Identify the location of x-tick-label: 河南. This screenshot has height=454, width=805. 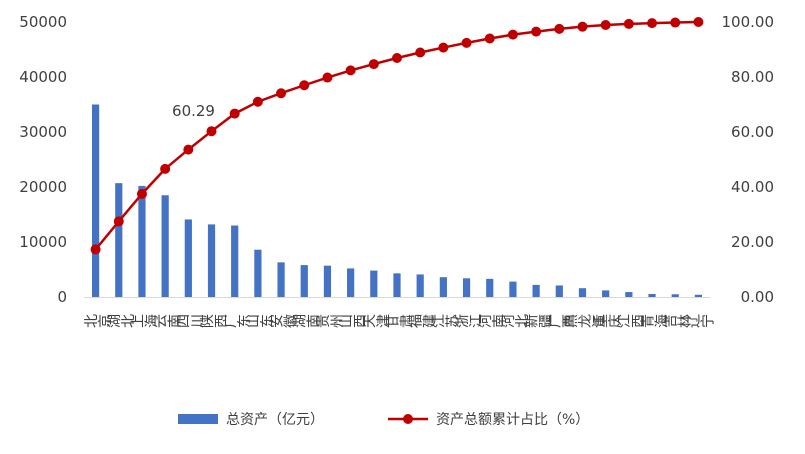
(492, 322).